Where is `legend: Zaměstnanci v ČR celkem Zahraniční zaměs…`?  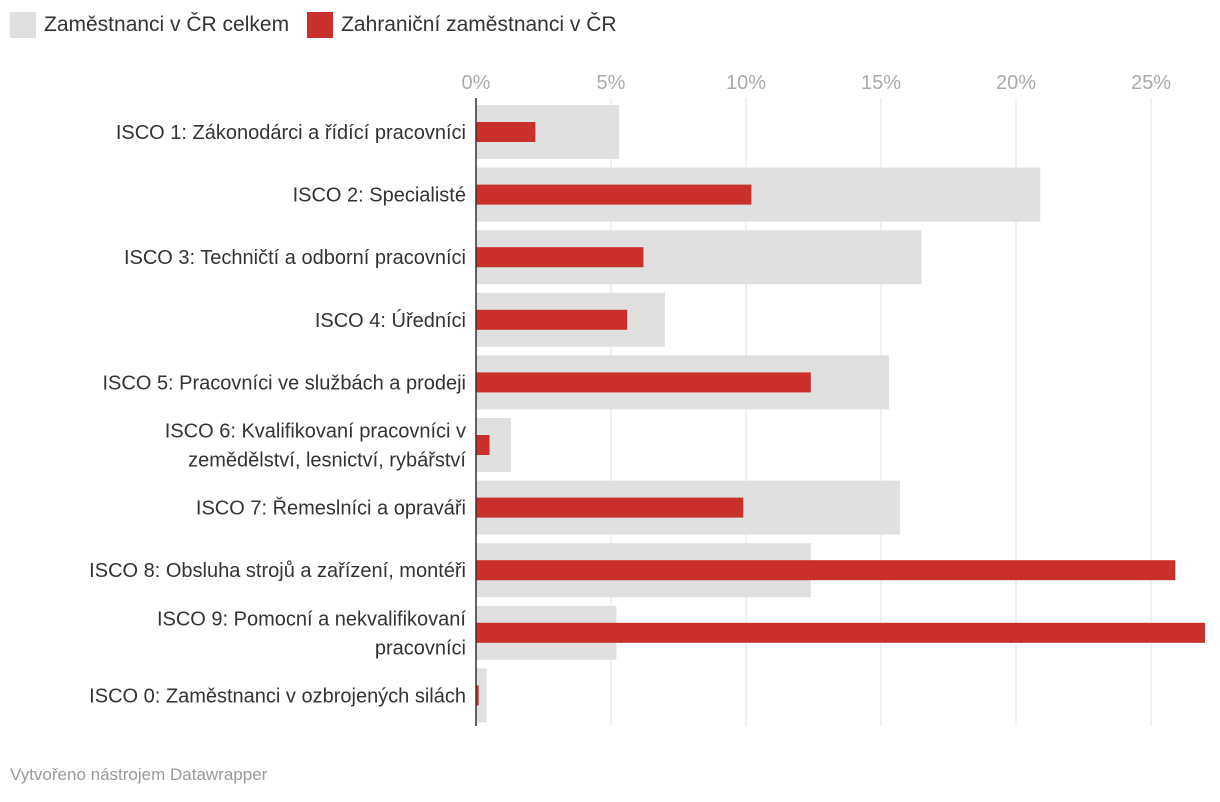 legend: Zaměstnanci v ČR celkem Zahraniční zaměs… is located at coordinates (322, 25).